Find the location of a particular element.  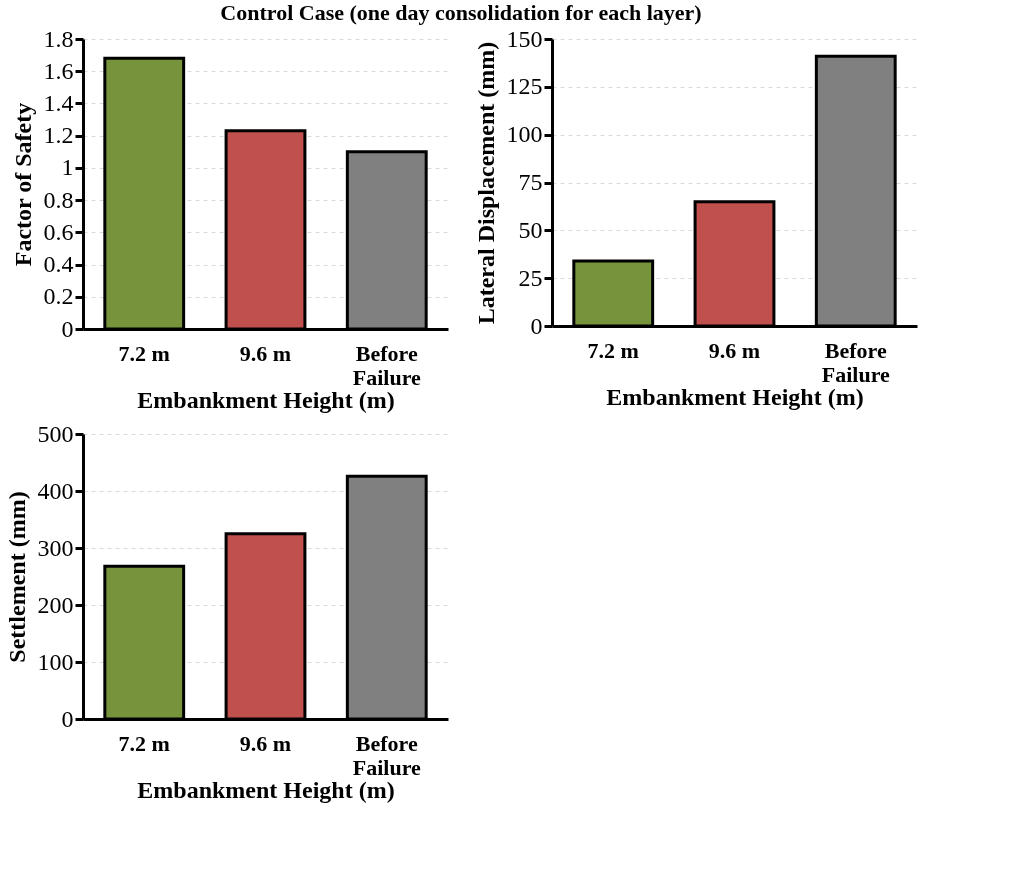

y-tick-label: 400 is located at coordinates (55, 490).